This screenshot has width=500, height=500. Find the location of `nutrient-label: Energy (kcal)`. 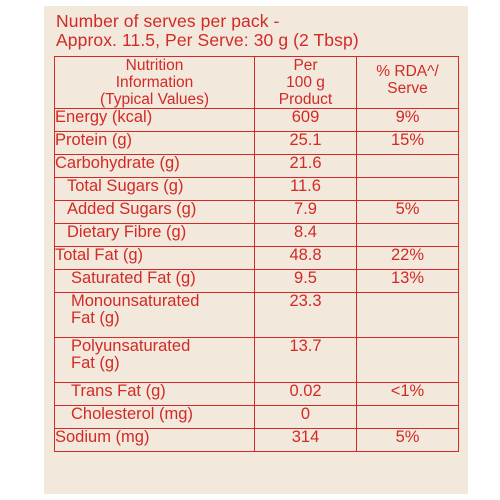

nutrient-label: Energy (kcal) is located at coordinates (154, 120).